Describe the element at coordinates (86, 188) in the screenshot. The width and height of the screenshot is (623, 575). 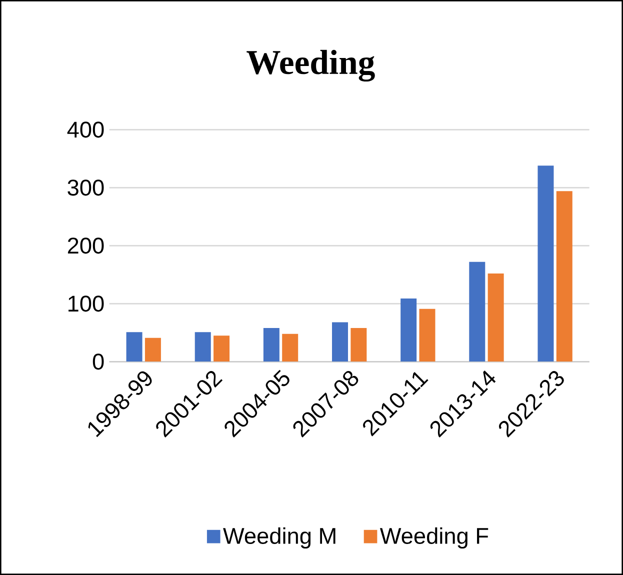
I see `y-tick-label: 300` at that location.